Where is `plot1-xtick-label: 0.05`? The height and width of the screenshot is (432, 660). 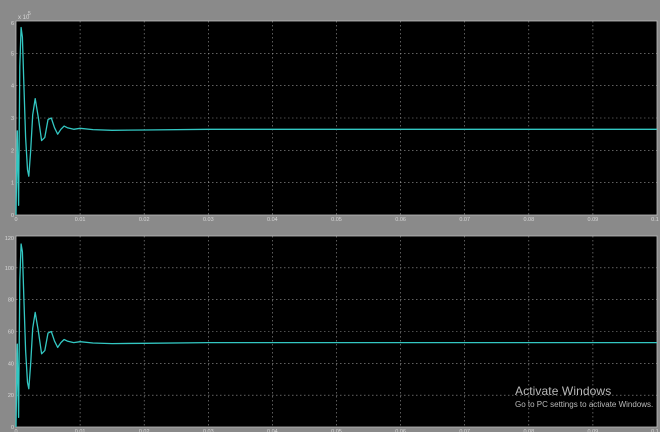 plot1-xtick-label: 0.05 is located at coordinates (336, 220).